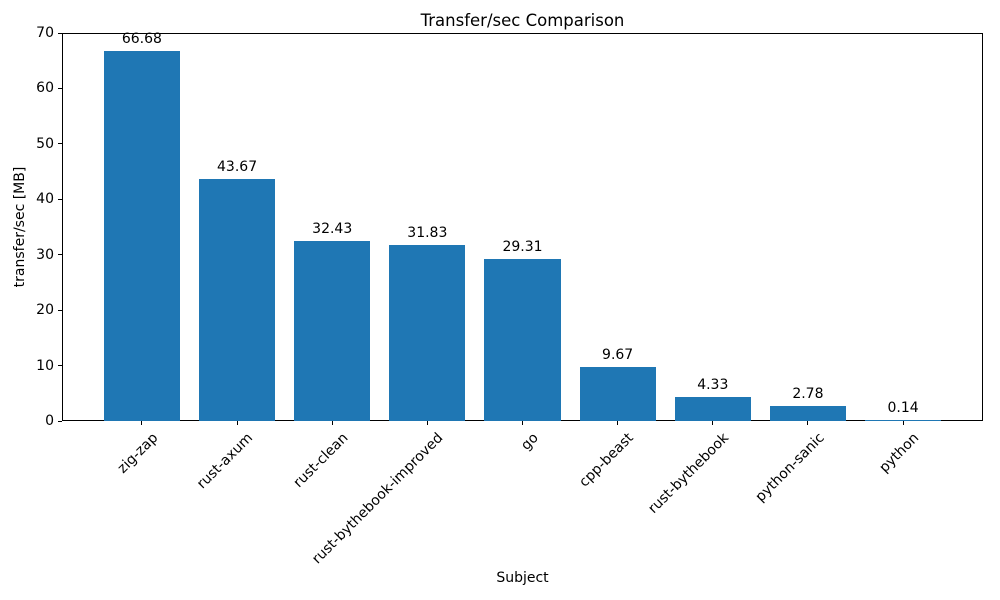 The height and width of the screenshot is (600, 1000). I want to click on bar-value-label: 66.68, so click(141, 39).